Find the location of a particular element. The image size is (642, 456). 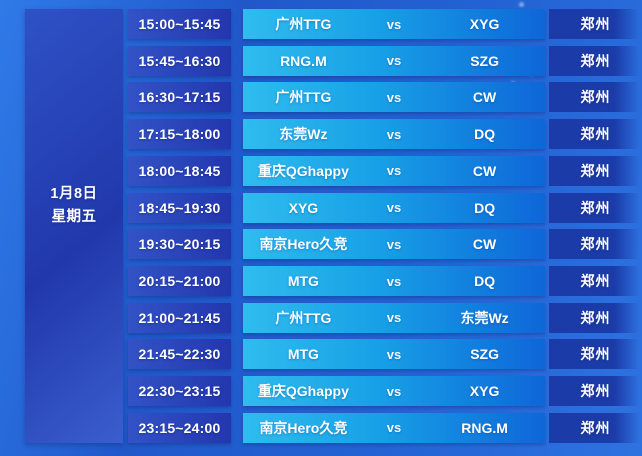

match-cell: 广州TTG vs 东莞Wz is located at coordinates (394, 317).